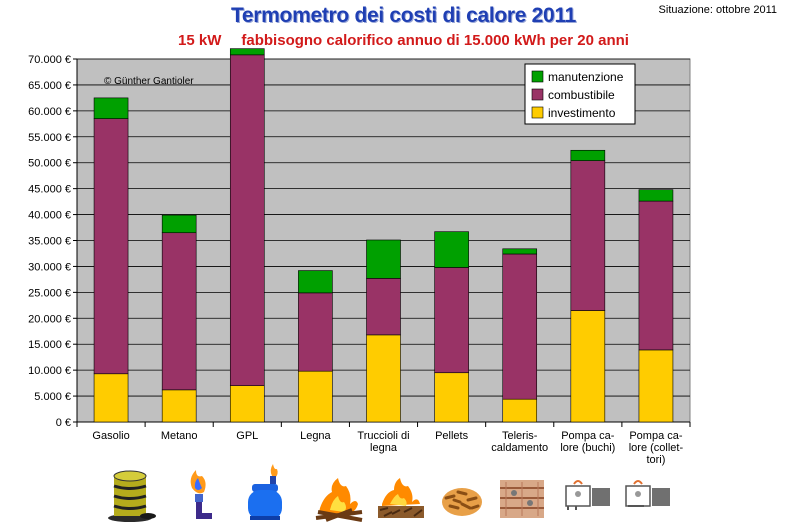 This screenshot has height=526, width=807. I want to click on chart-title: Termometro dei costi di calore 2011, so click(403, 15).